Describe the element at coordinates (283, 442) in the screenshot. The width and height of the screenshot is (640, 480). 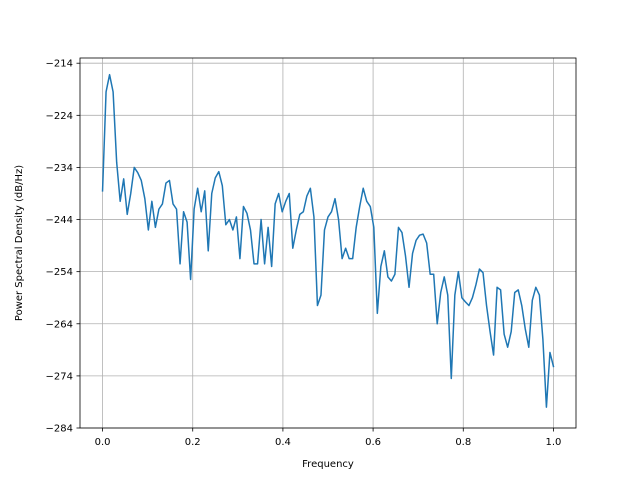
I see `x-tick-label: 0.4` at that location.